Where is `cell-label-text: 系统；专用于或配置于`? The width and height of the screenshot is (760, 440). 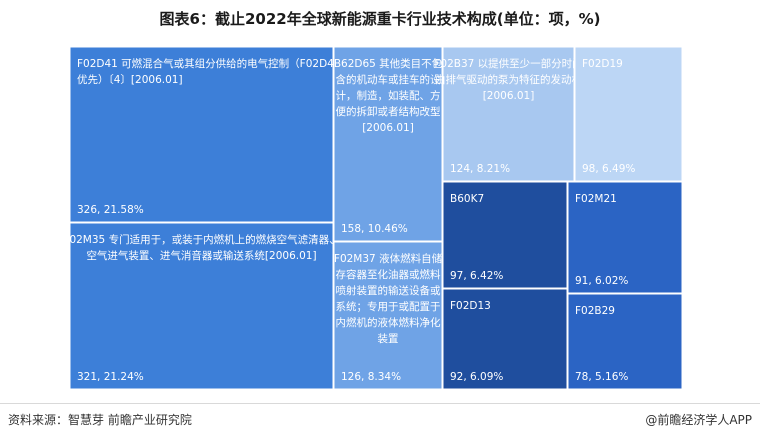
cell-label-text: 系统；专用于或配置于 is located at coordinates (388, 306).